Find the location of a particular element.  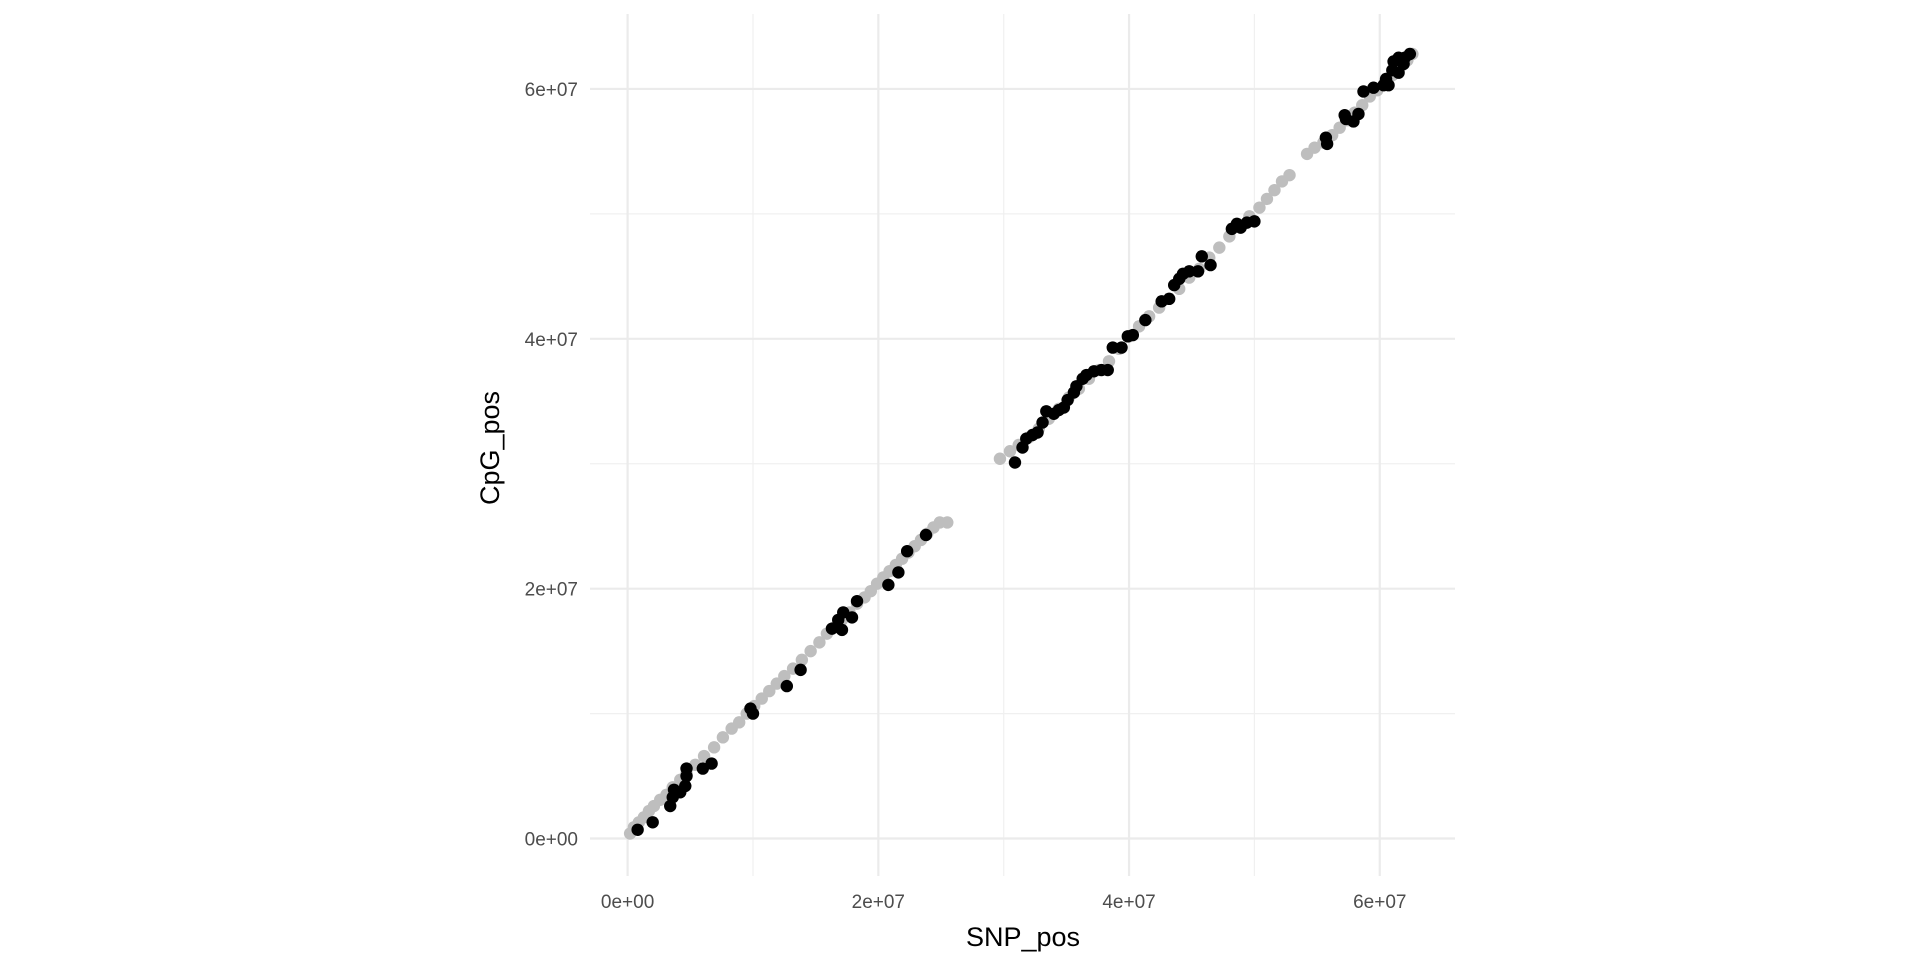

x-tick-label: 4e+07 is located at coordinates (1128, 902).